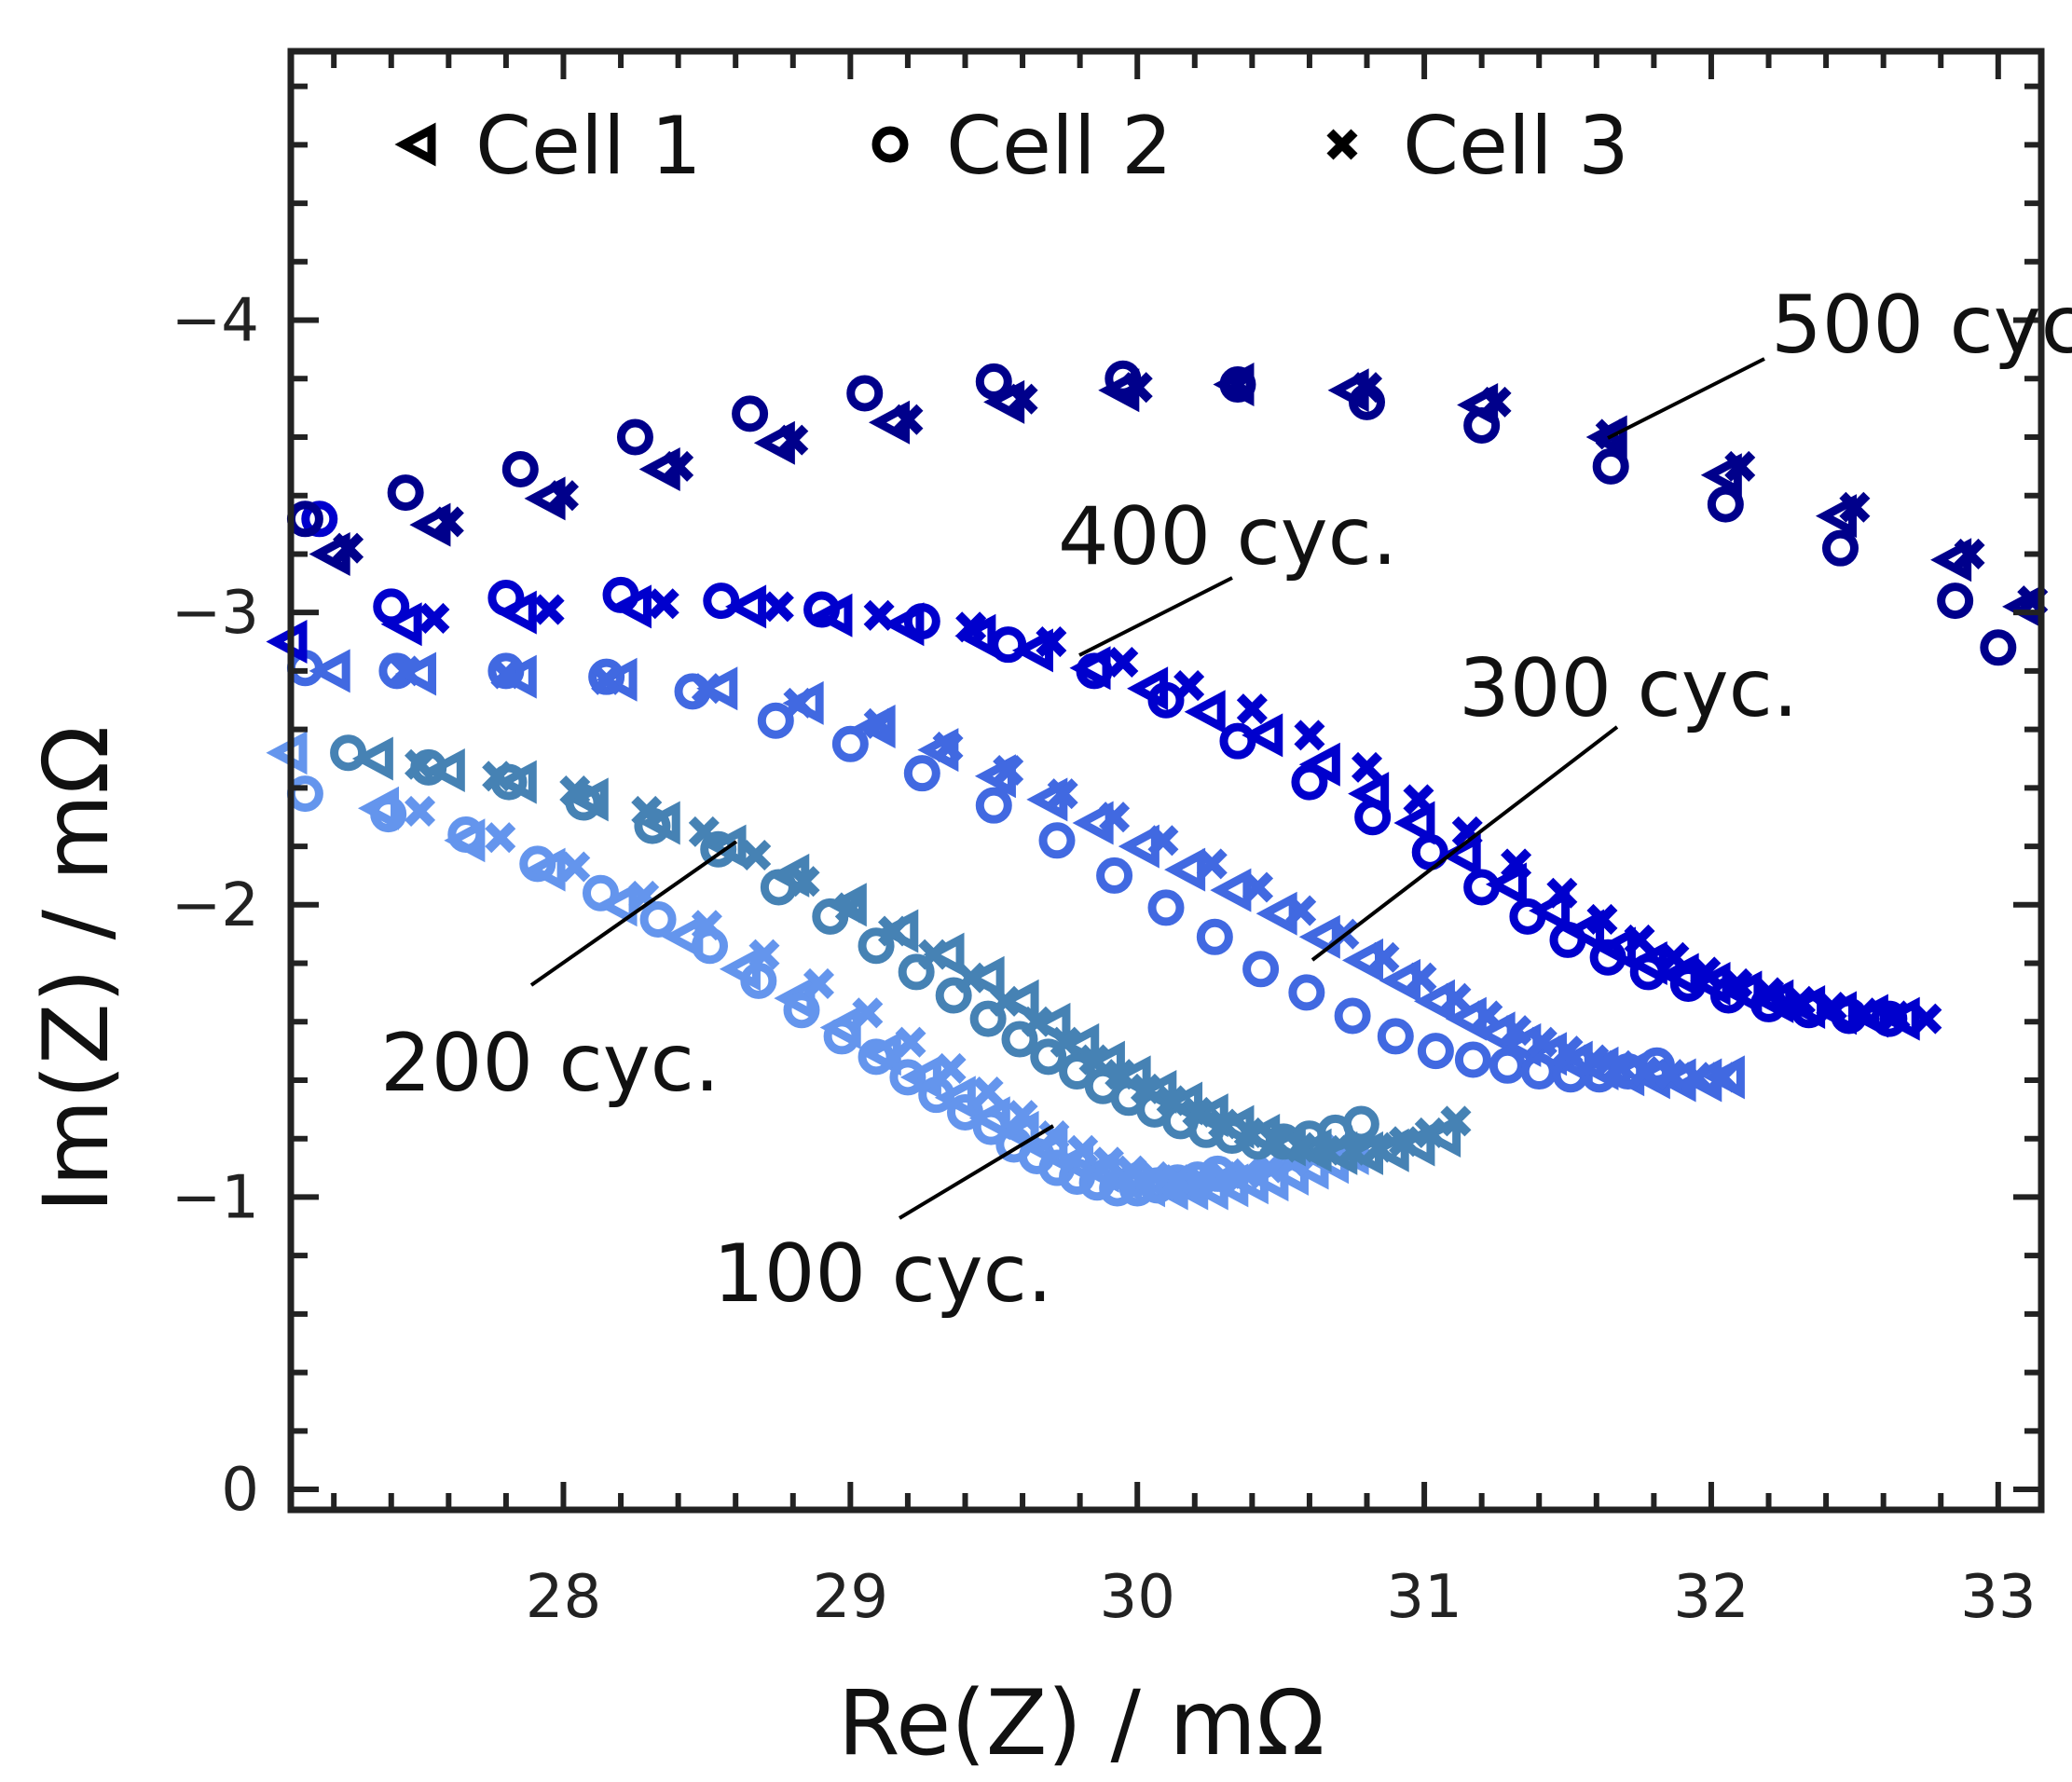 This screenshot has height=1782, width=2072. What do you see at coordinates (1136, 1597) in the screenshot?
I see `x-tick-label: 30` at bounding box center [1136, 1597].